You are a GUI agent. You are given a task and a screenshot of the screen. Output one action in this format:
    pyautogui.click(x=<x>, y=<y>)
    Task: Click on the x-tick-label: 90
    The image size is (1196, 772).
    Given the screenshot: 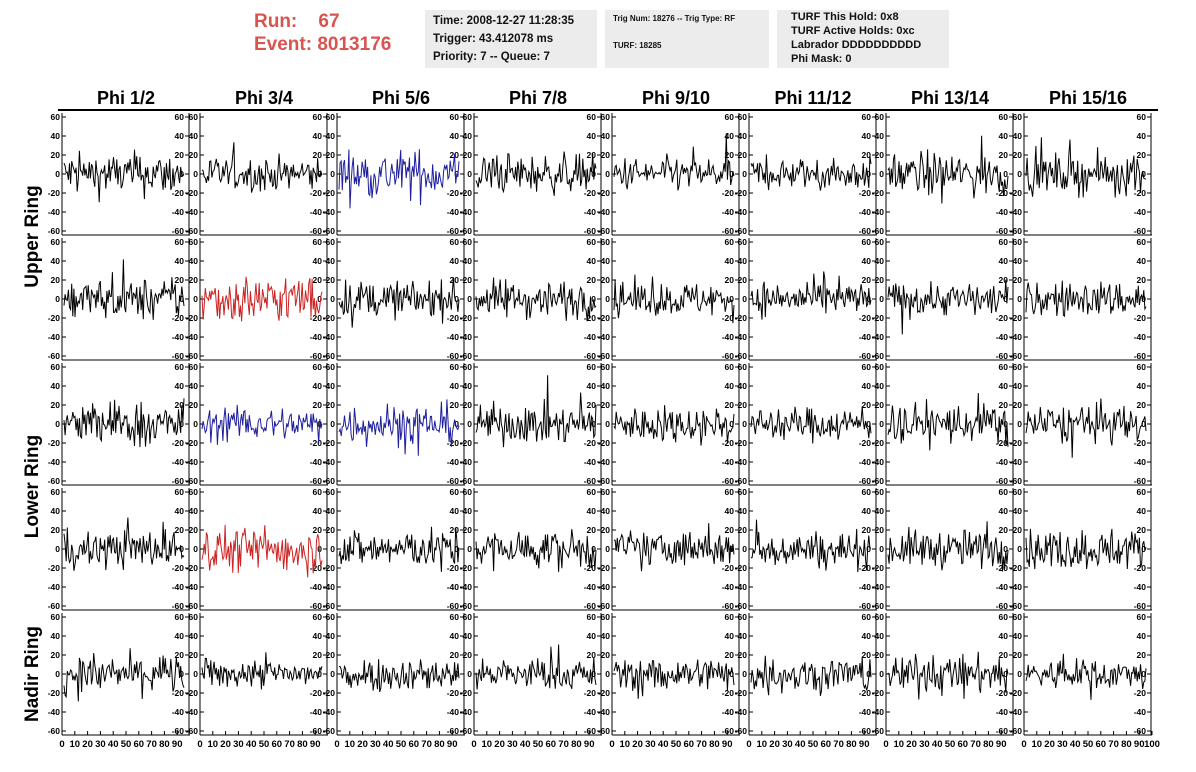 What is the action you would take?
    pyautogui.click(x=727, y=744)
    